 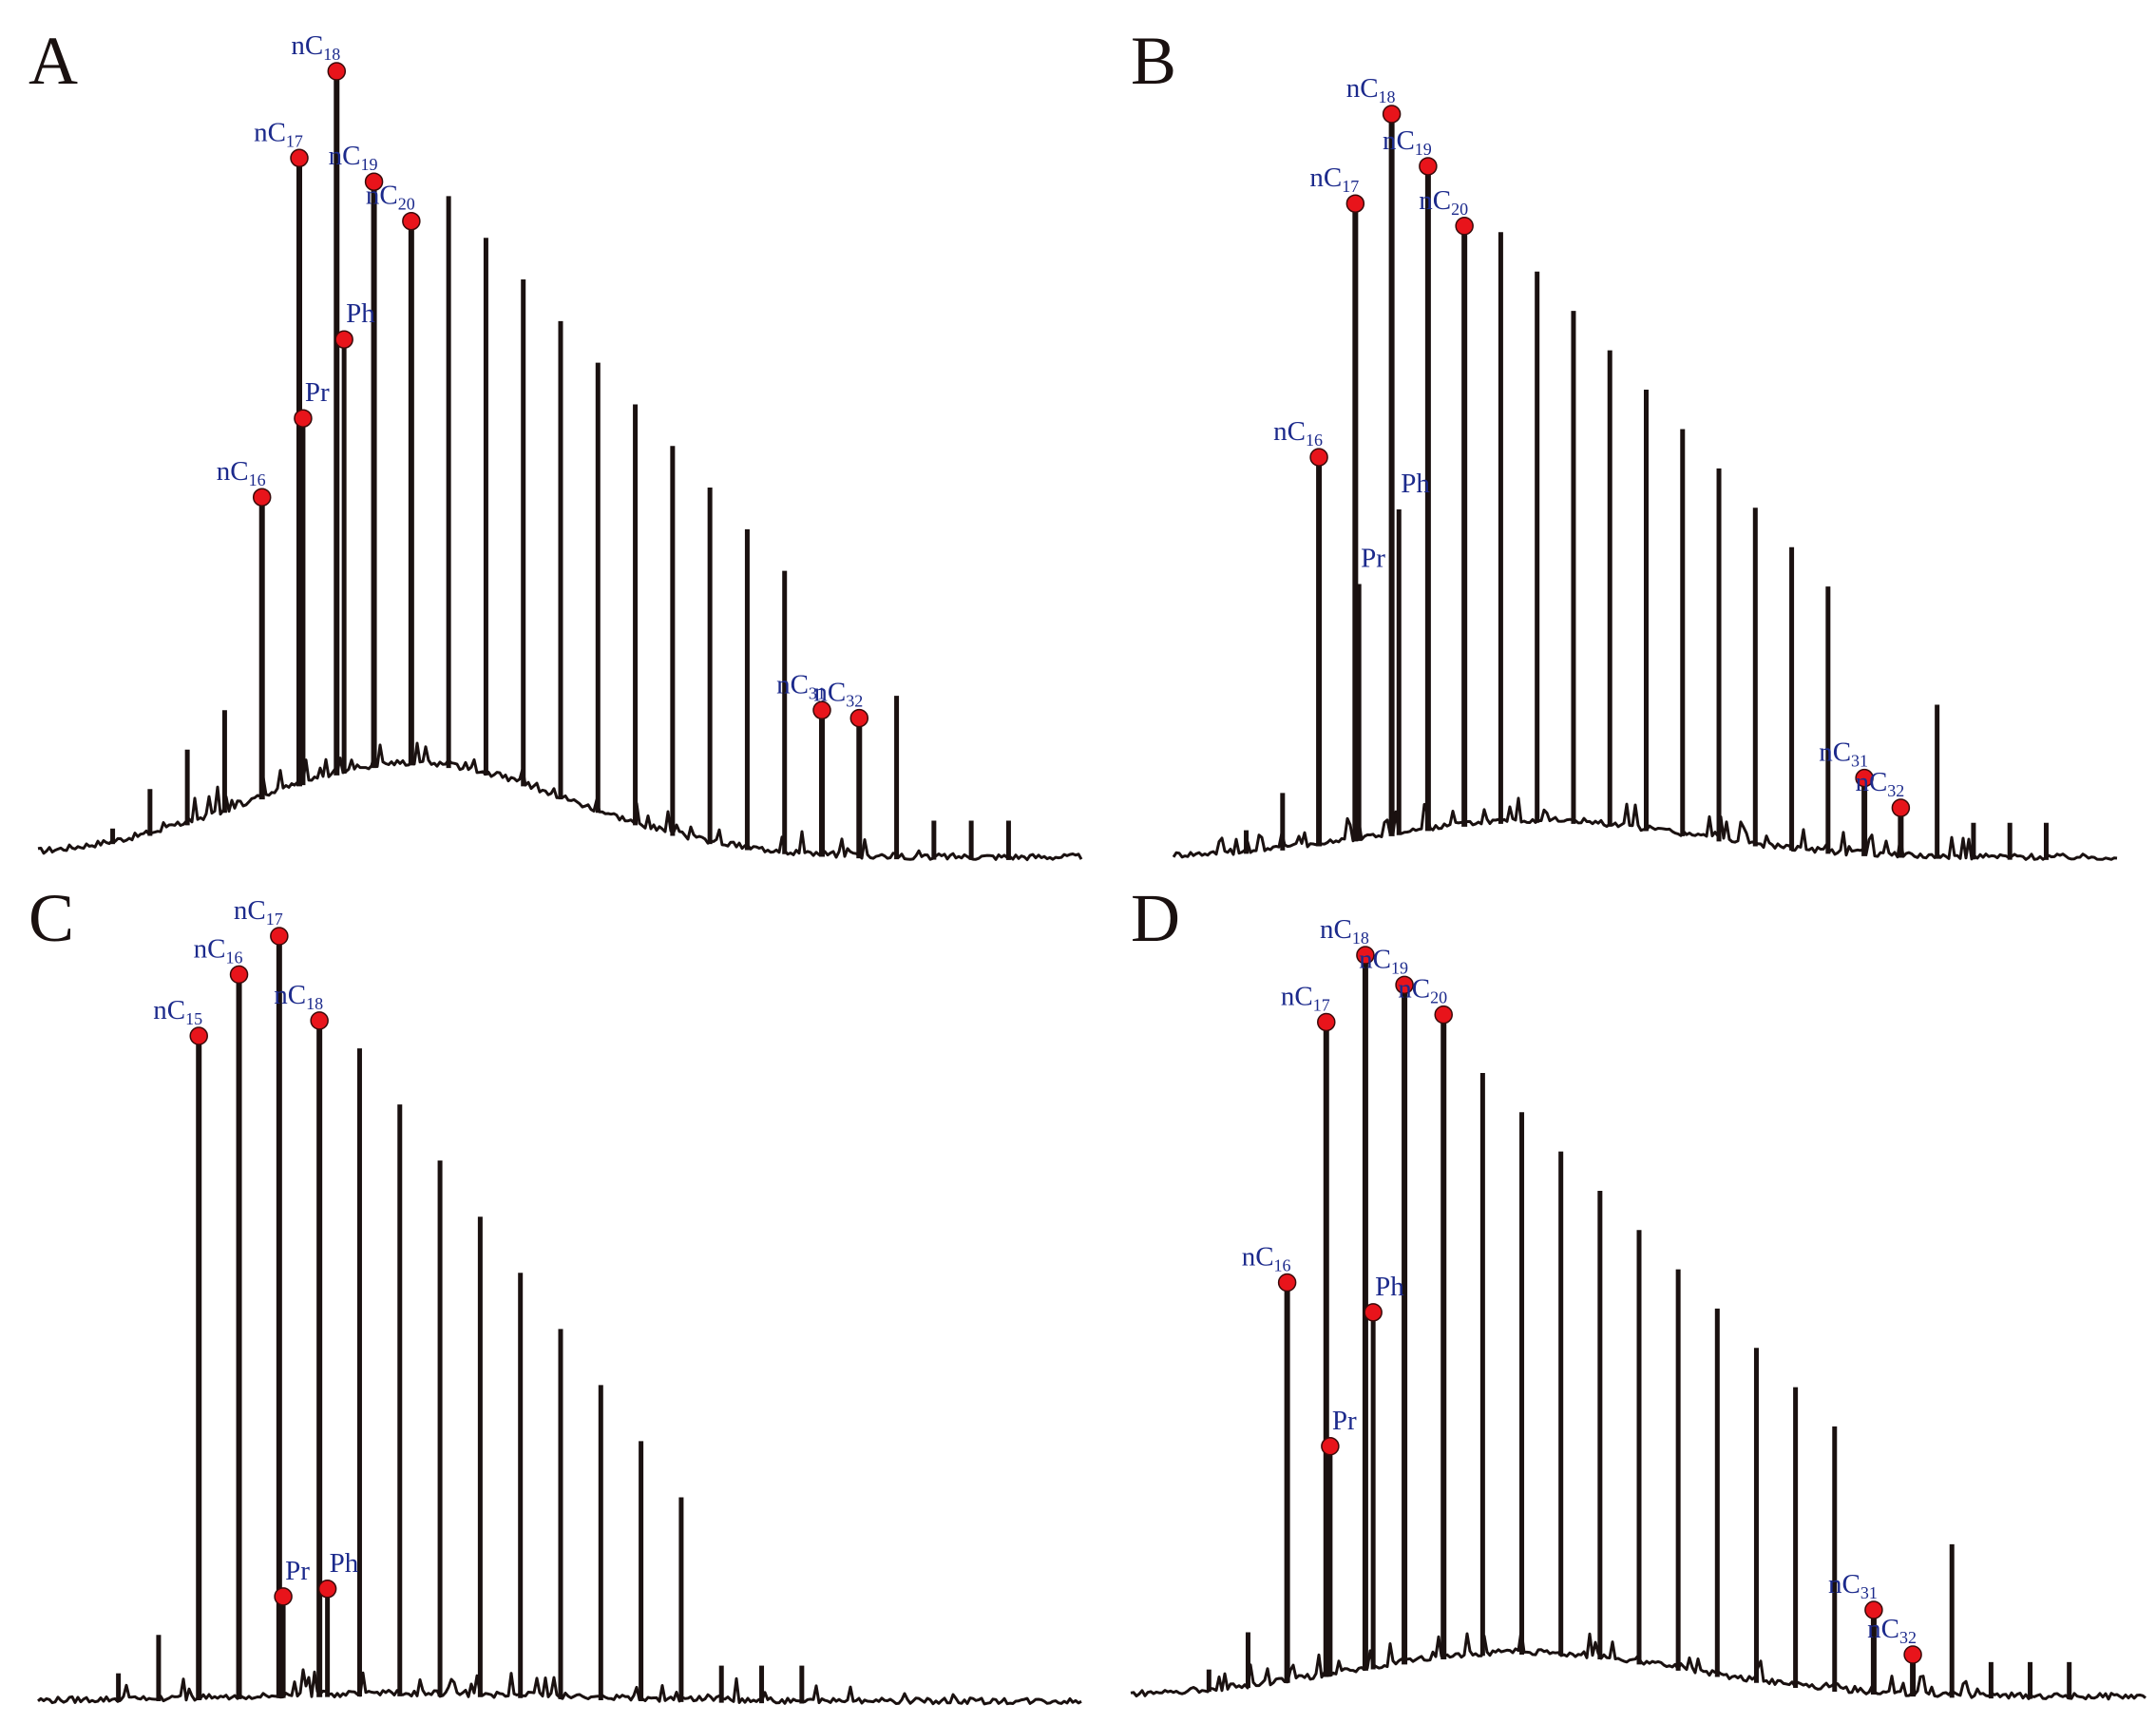 What do you see at coordinates (1153, 61) in the screenshot?
I see `panel-letter: B` at bounding box center [1153, 61].